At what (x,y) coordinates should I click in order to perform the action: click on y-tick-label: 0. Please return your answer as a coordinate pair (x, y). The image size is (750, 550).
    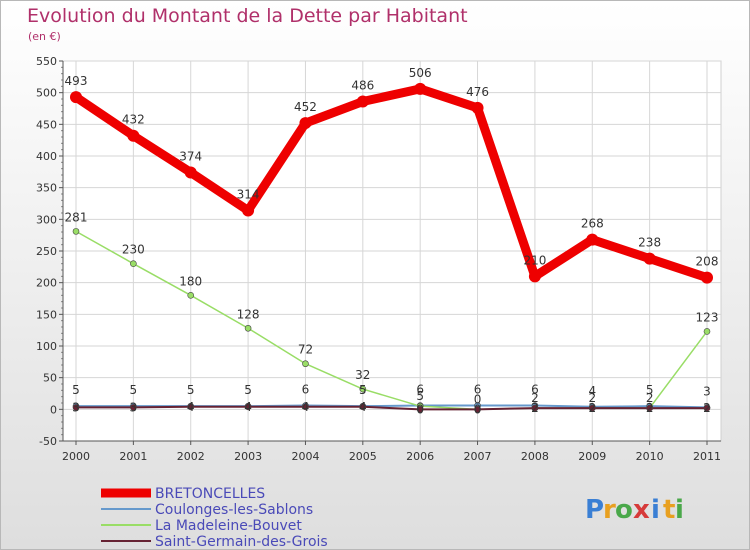
    Looking at the image, I should click on (53, 409).